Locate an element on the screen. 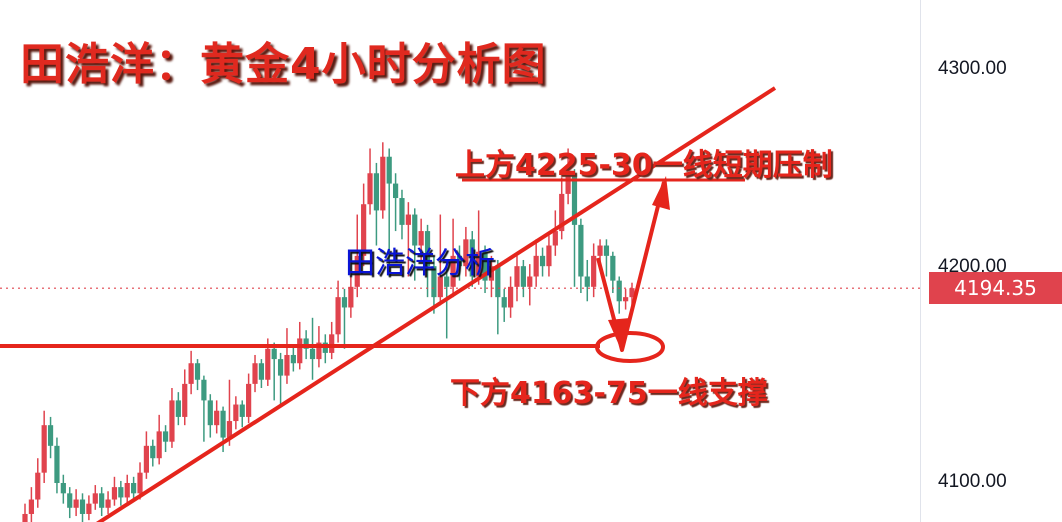 The image size is (1062, 522). last-price-label: 4194.35 is located at coordinates (995, 288).